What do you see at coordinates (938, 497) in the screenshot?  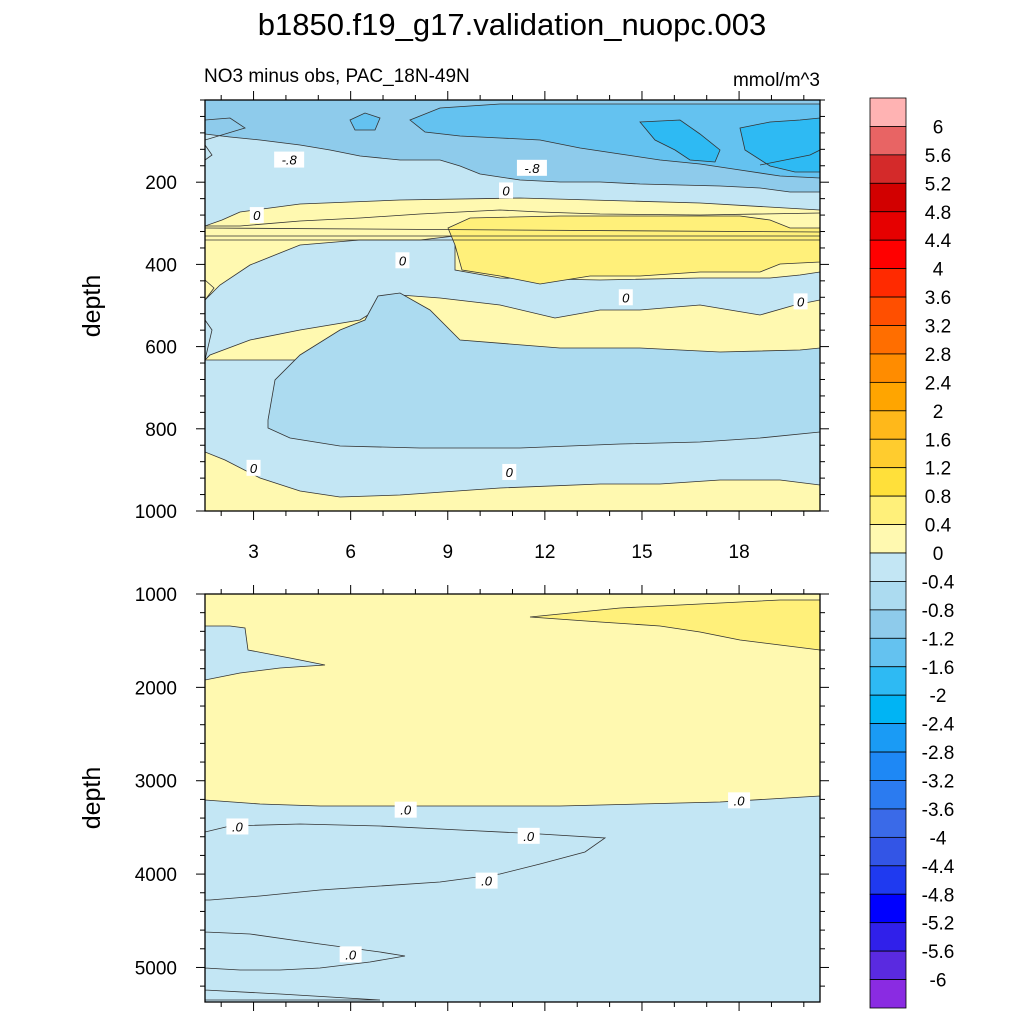 I see `colorbar-label: 0.8` at bounding box center [938, 497].